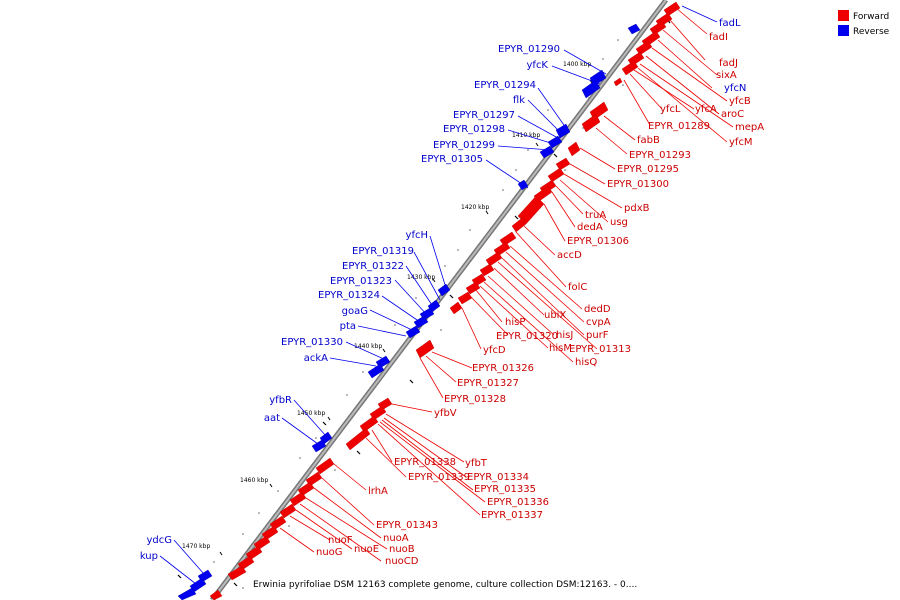 This screenshot has width=900, height=600. I want to click on gene-label: truA, so click(595, 215).